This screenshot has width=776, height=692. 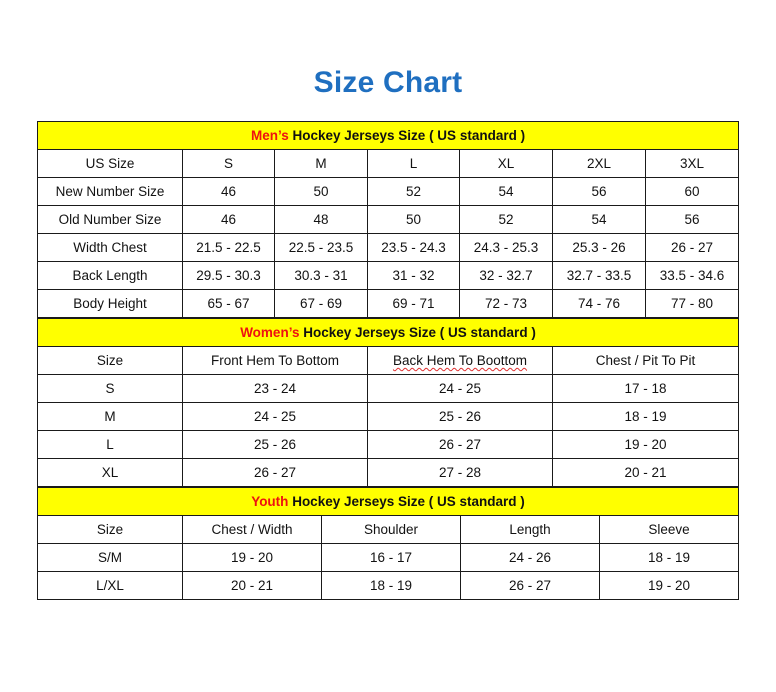 What do you see at coordinates (110, 360) in the screenshot?
I see `womens-col-header-0: Size` at bounding box center [110, 360].